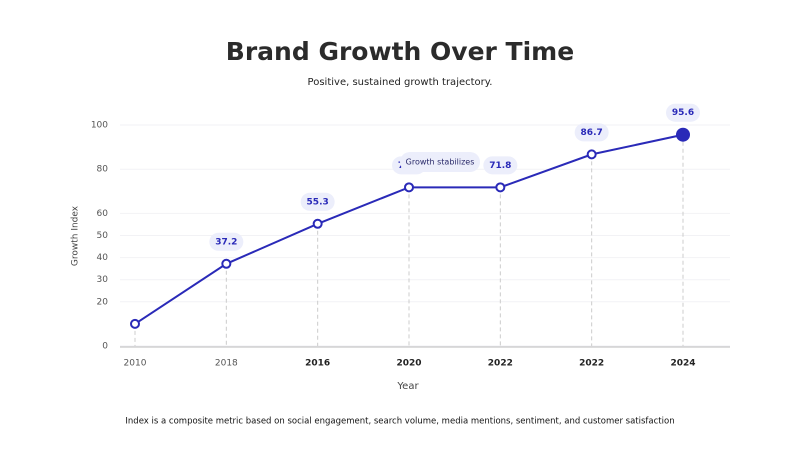 Image resolution: width=800 pixels, height=450 pixels. I want to click on y-tick-label: 100, so click(99, 126).